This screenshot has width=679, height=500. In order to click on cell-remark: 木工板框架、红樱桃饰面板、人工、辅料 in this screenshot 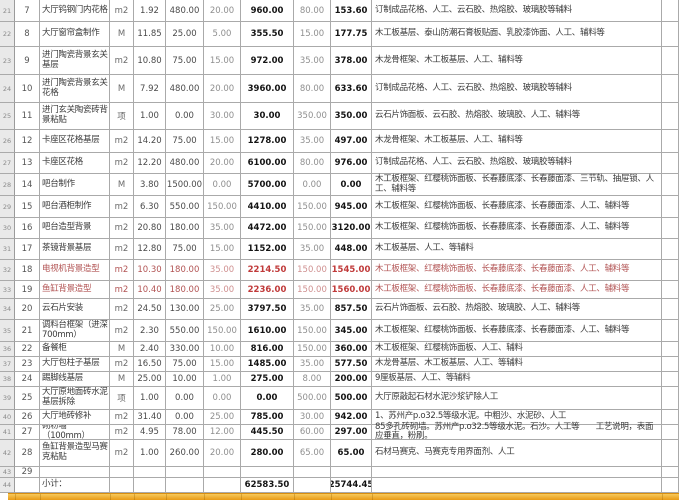, I will do `click(517, 349)`.